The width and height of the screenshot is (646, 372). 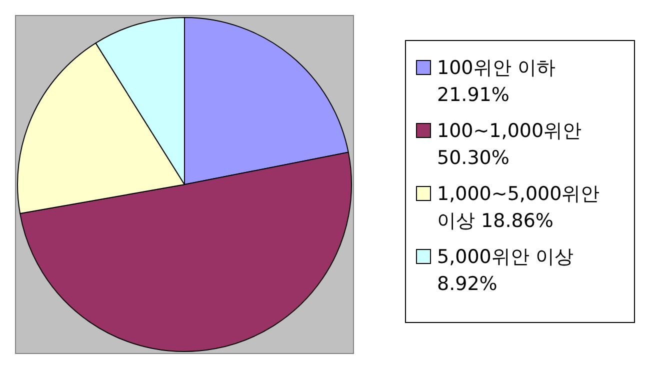 I want to click on legend-label: 100~1,000위안, so click(x=509, y=131).